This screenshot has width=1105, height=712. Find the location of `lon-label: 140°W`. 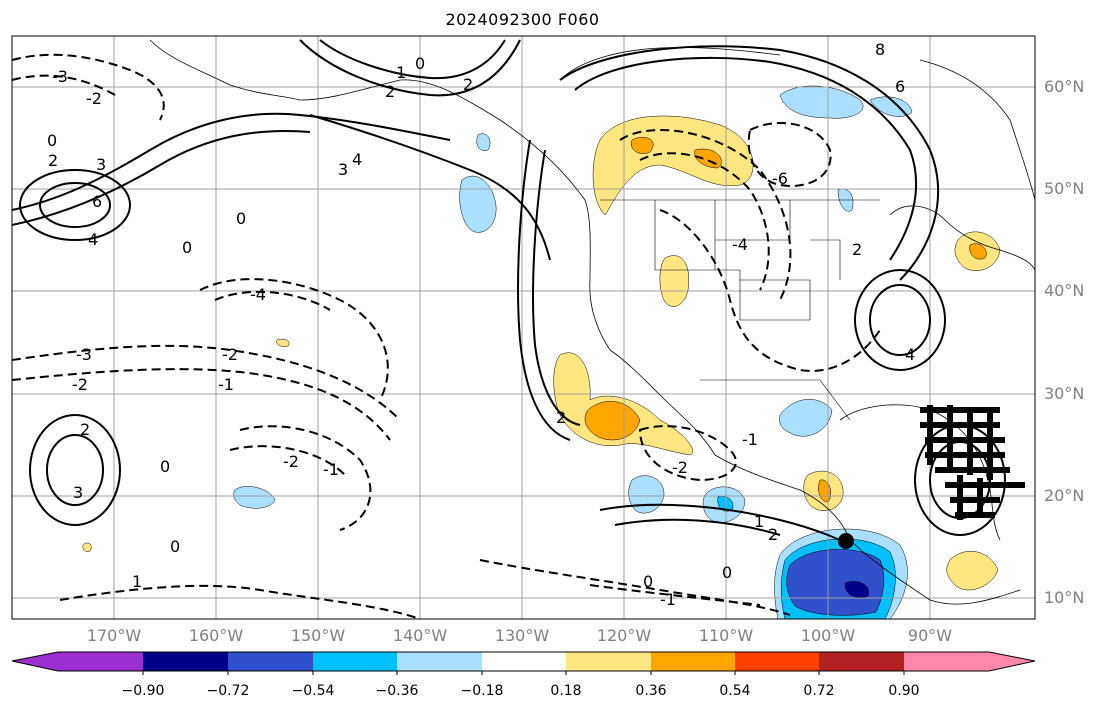

lon-label: 140°W is located at coordinates (420, 635).